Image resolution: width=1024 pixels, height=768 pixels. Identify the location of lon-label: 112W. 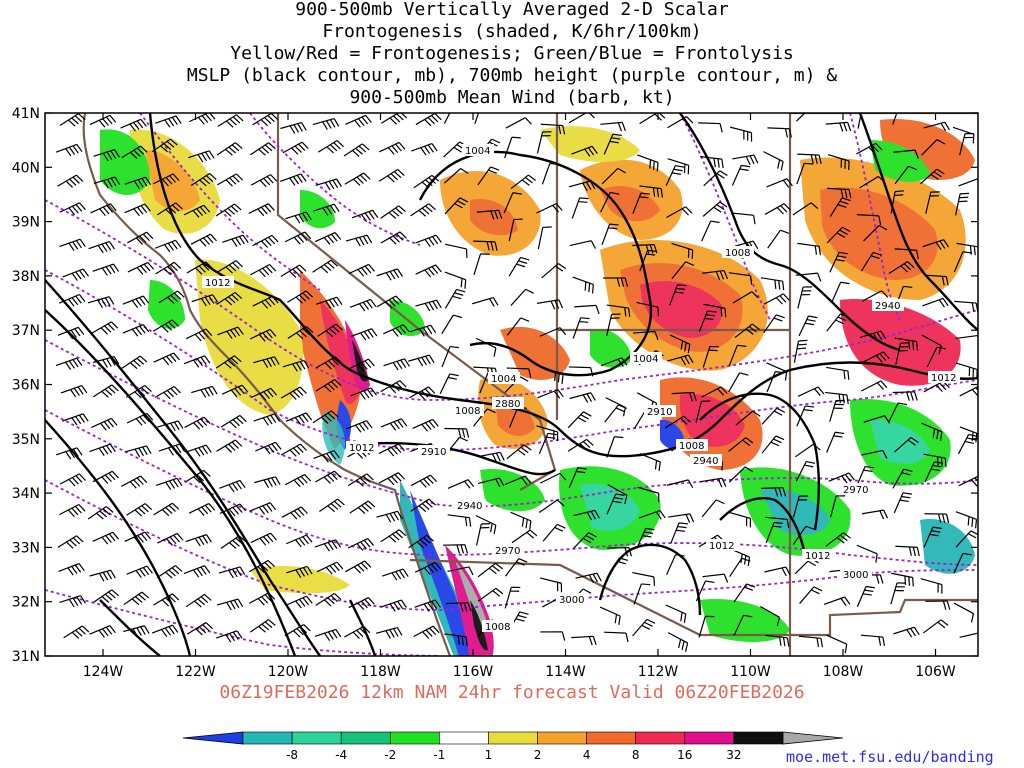
(658, 672).